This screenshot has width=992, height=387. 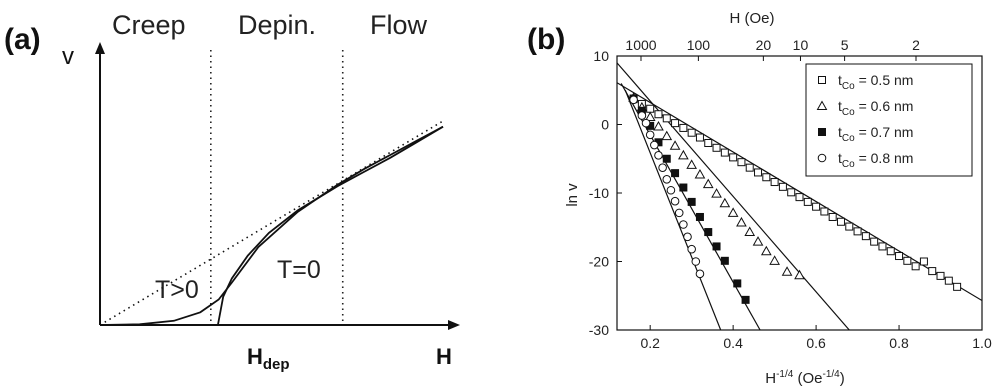 I want to click on y-axis-title-lnv: ln v, so click(x=572, y=195).